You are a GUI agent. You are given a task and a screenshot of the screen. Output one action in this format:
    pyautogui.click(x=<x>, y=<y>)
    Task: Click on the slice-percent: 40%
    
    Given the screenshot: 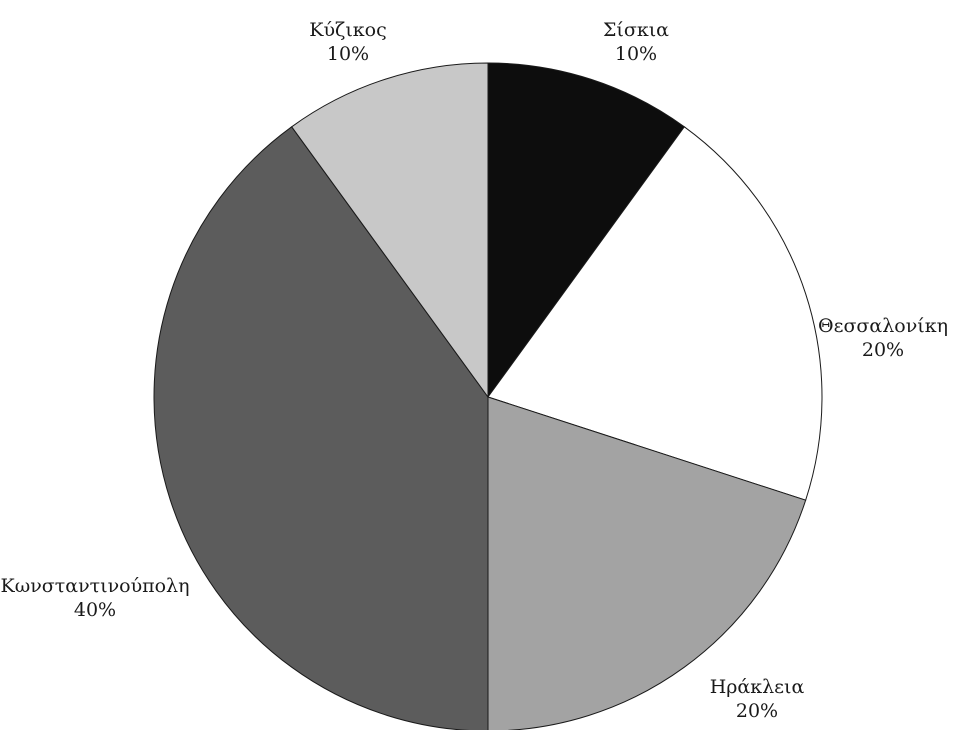 What is the action you would take?
    pyautogui.click(x=95, y=610)
    